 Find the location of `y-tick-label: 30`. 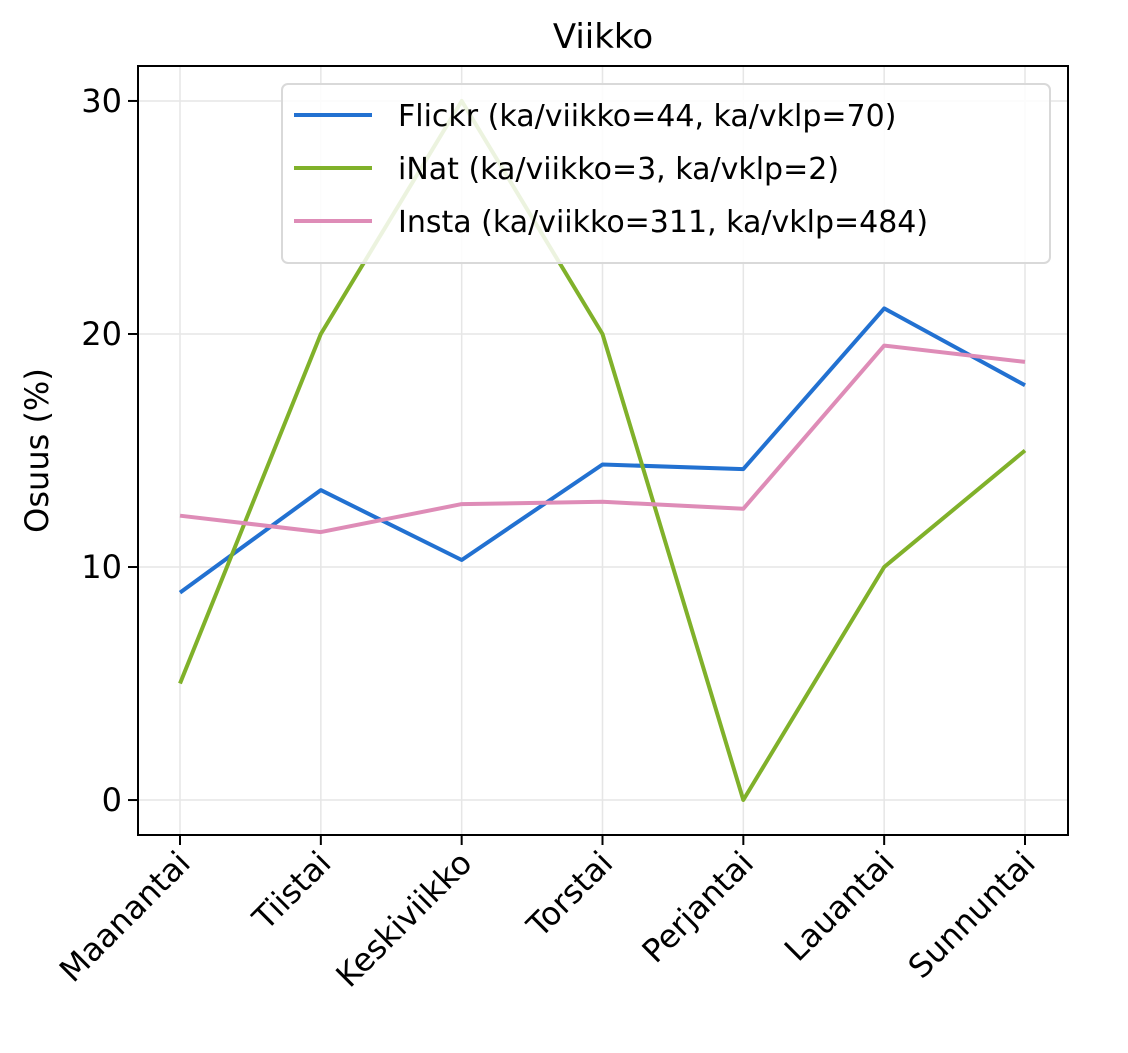

y-tick-label: 30 is located at coordinates (101, 101).